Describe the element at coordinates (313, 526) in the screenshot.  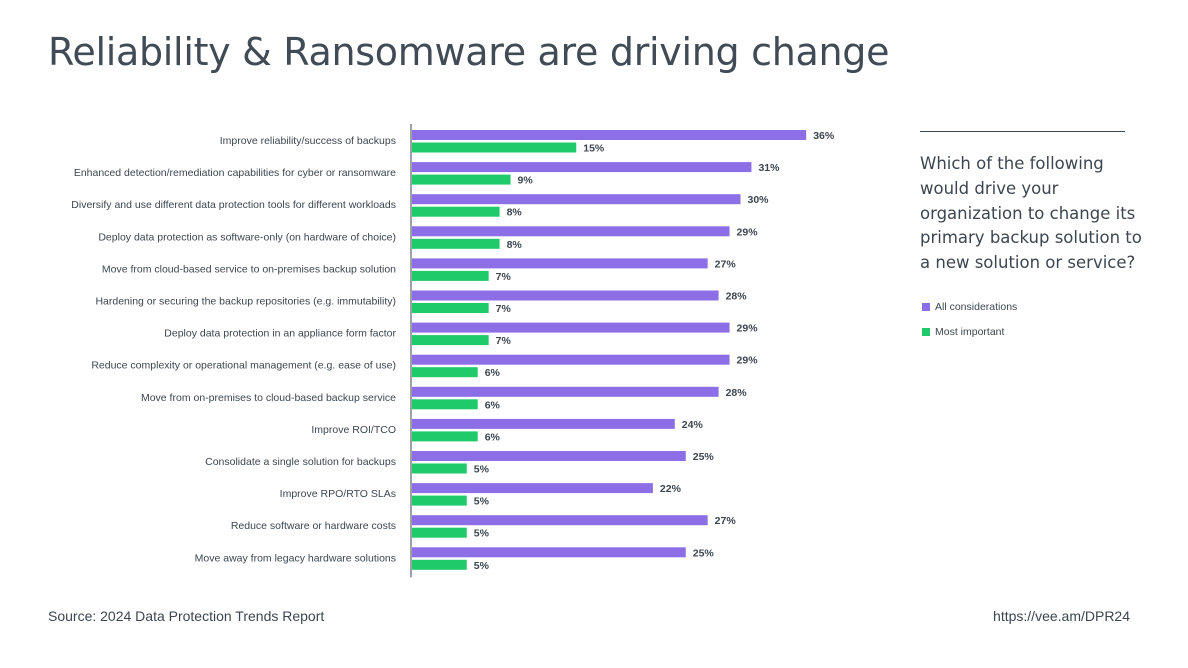
I see `category-label: Reduce software or hardware costs` at that location.